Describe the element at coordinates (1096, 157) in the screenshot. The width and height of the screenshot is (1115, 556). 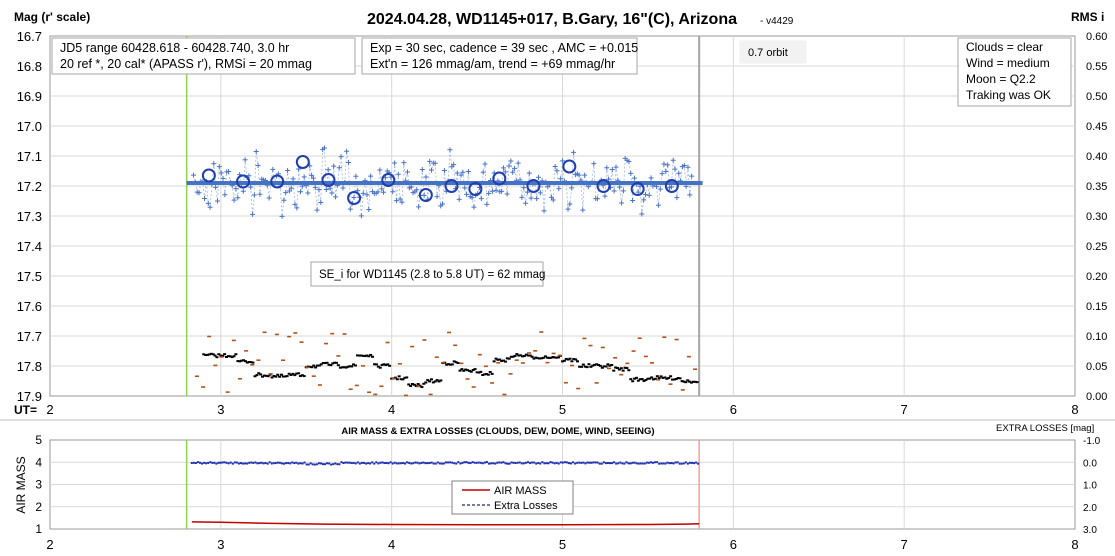
I see `y2-tick-label: 0.40` at that location.